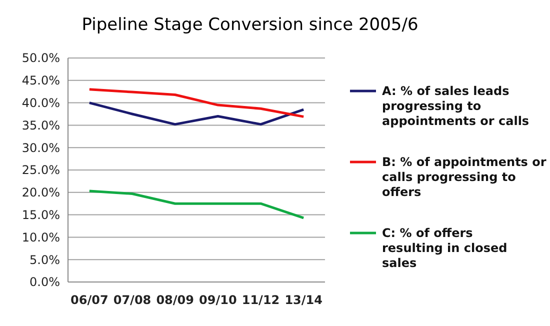 The height and width of the screenshot is (326, 550). Describe the element at coordinates (41, 237) in the screenshot. I see `y-tick-label: 10.0%` at that location.